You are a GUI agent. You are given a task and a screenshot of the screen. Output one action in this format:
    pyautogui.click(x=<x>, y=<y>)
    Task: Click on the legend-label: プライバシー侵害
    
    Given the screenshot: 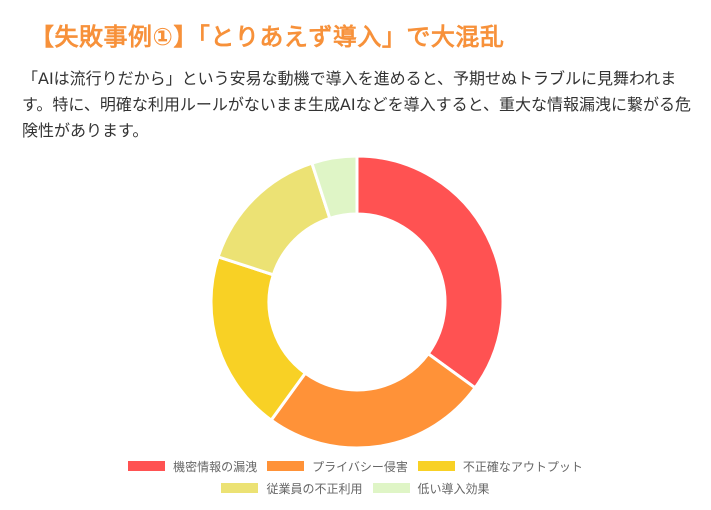 What is the action you would take?
    pyautogui.click(x=360, y=466)
    